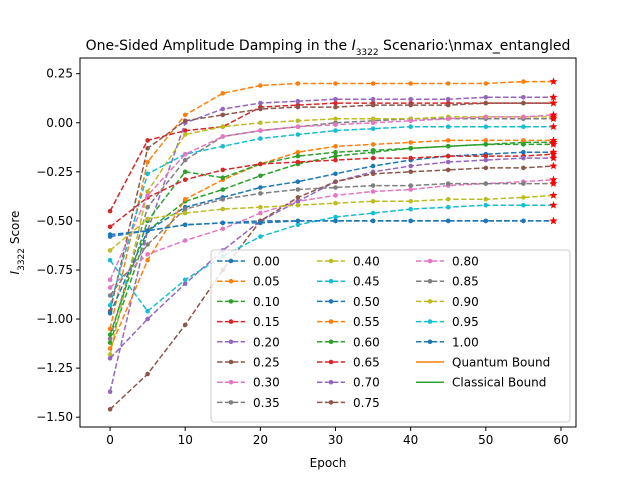  I want to click on data-point-0.80-4, so click(260, 130).